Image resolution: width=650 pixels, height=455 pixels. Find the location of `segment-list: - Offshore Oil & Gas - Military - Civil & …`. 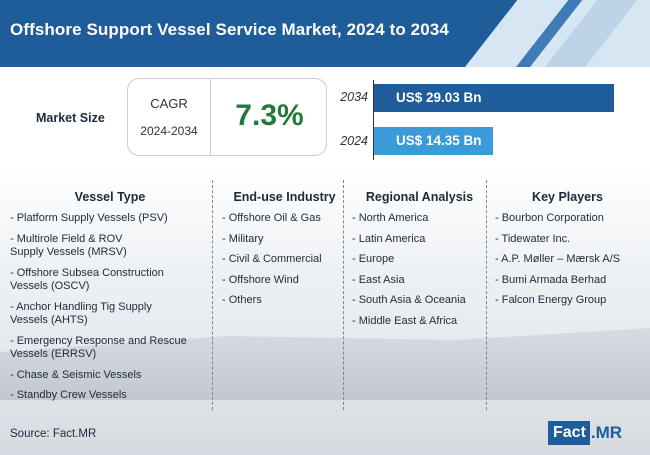

segment-list: - Offshore Oil & Gas - Military - Civil & … is located at coordinates (284, 260).